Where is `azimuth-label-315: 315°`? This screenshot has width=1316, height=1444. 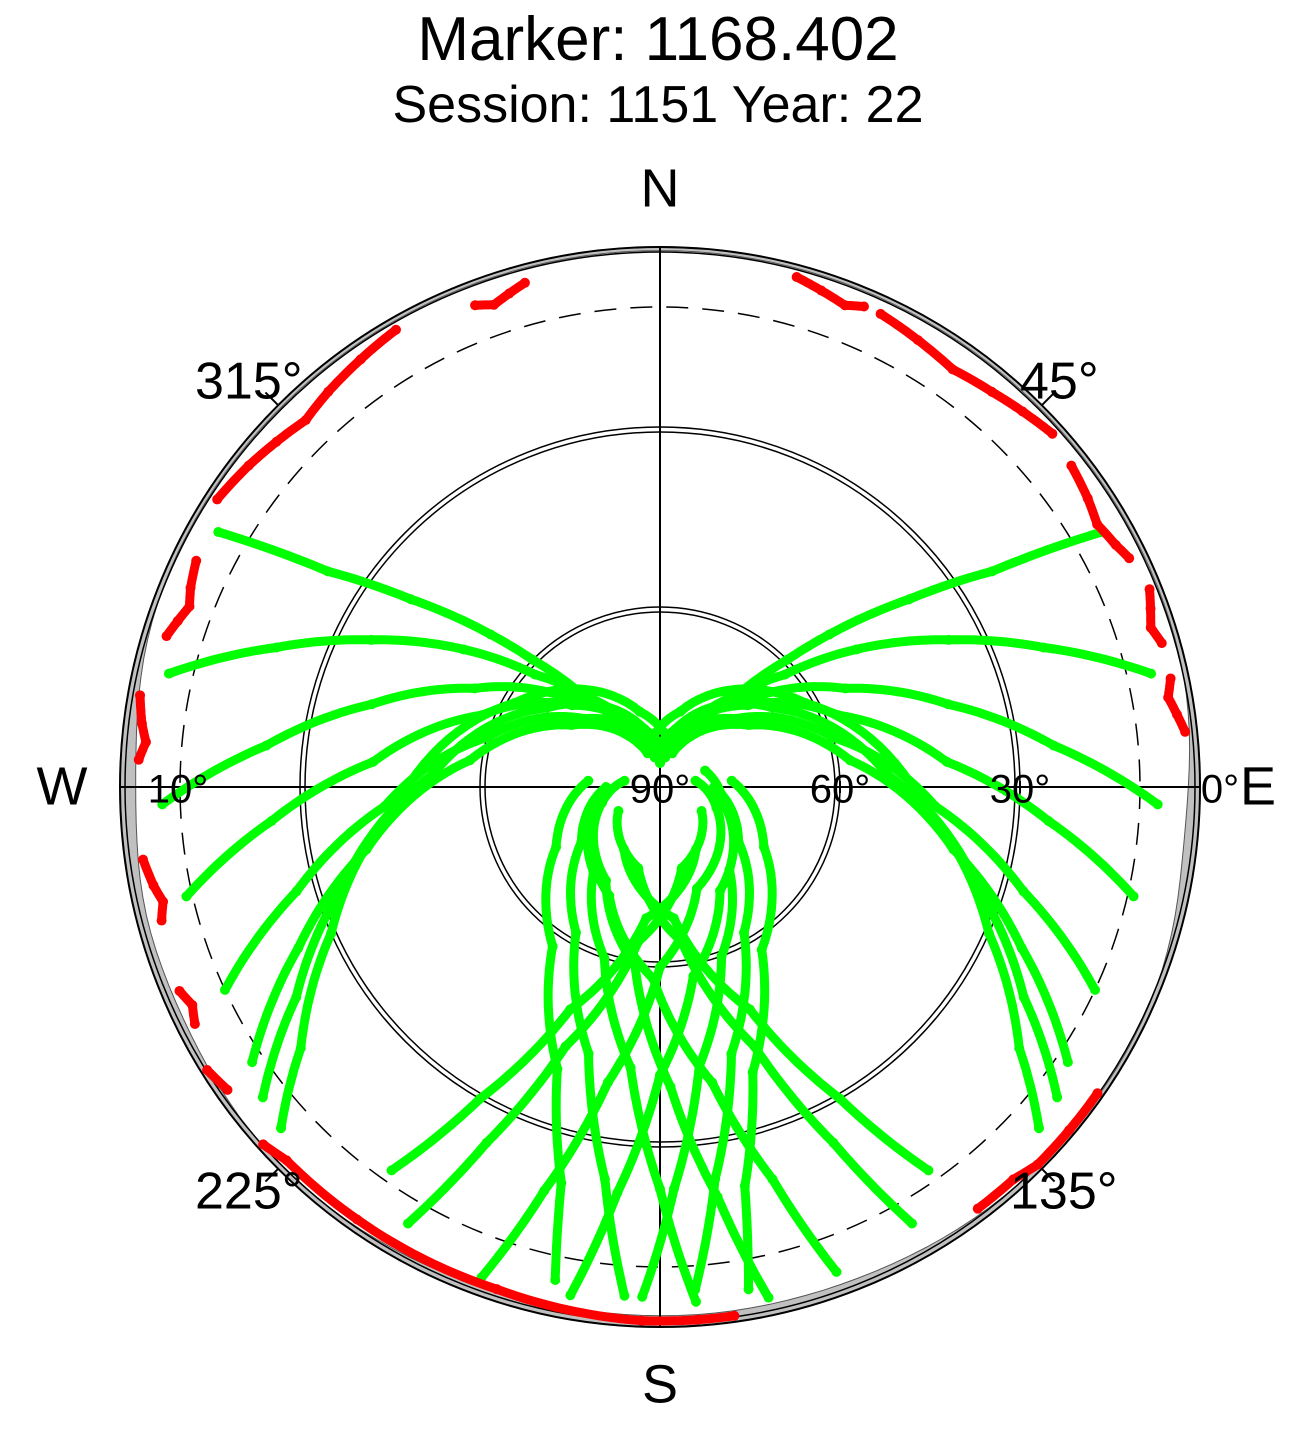 azimuth-label-315: 315° is located at coordinates (249, 382).